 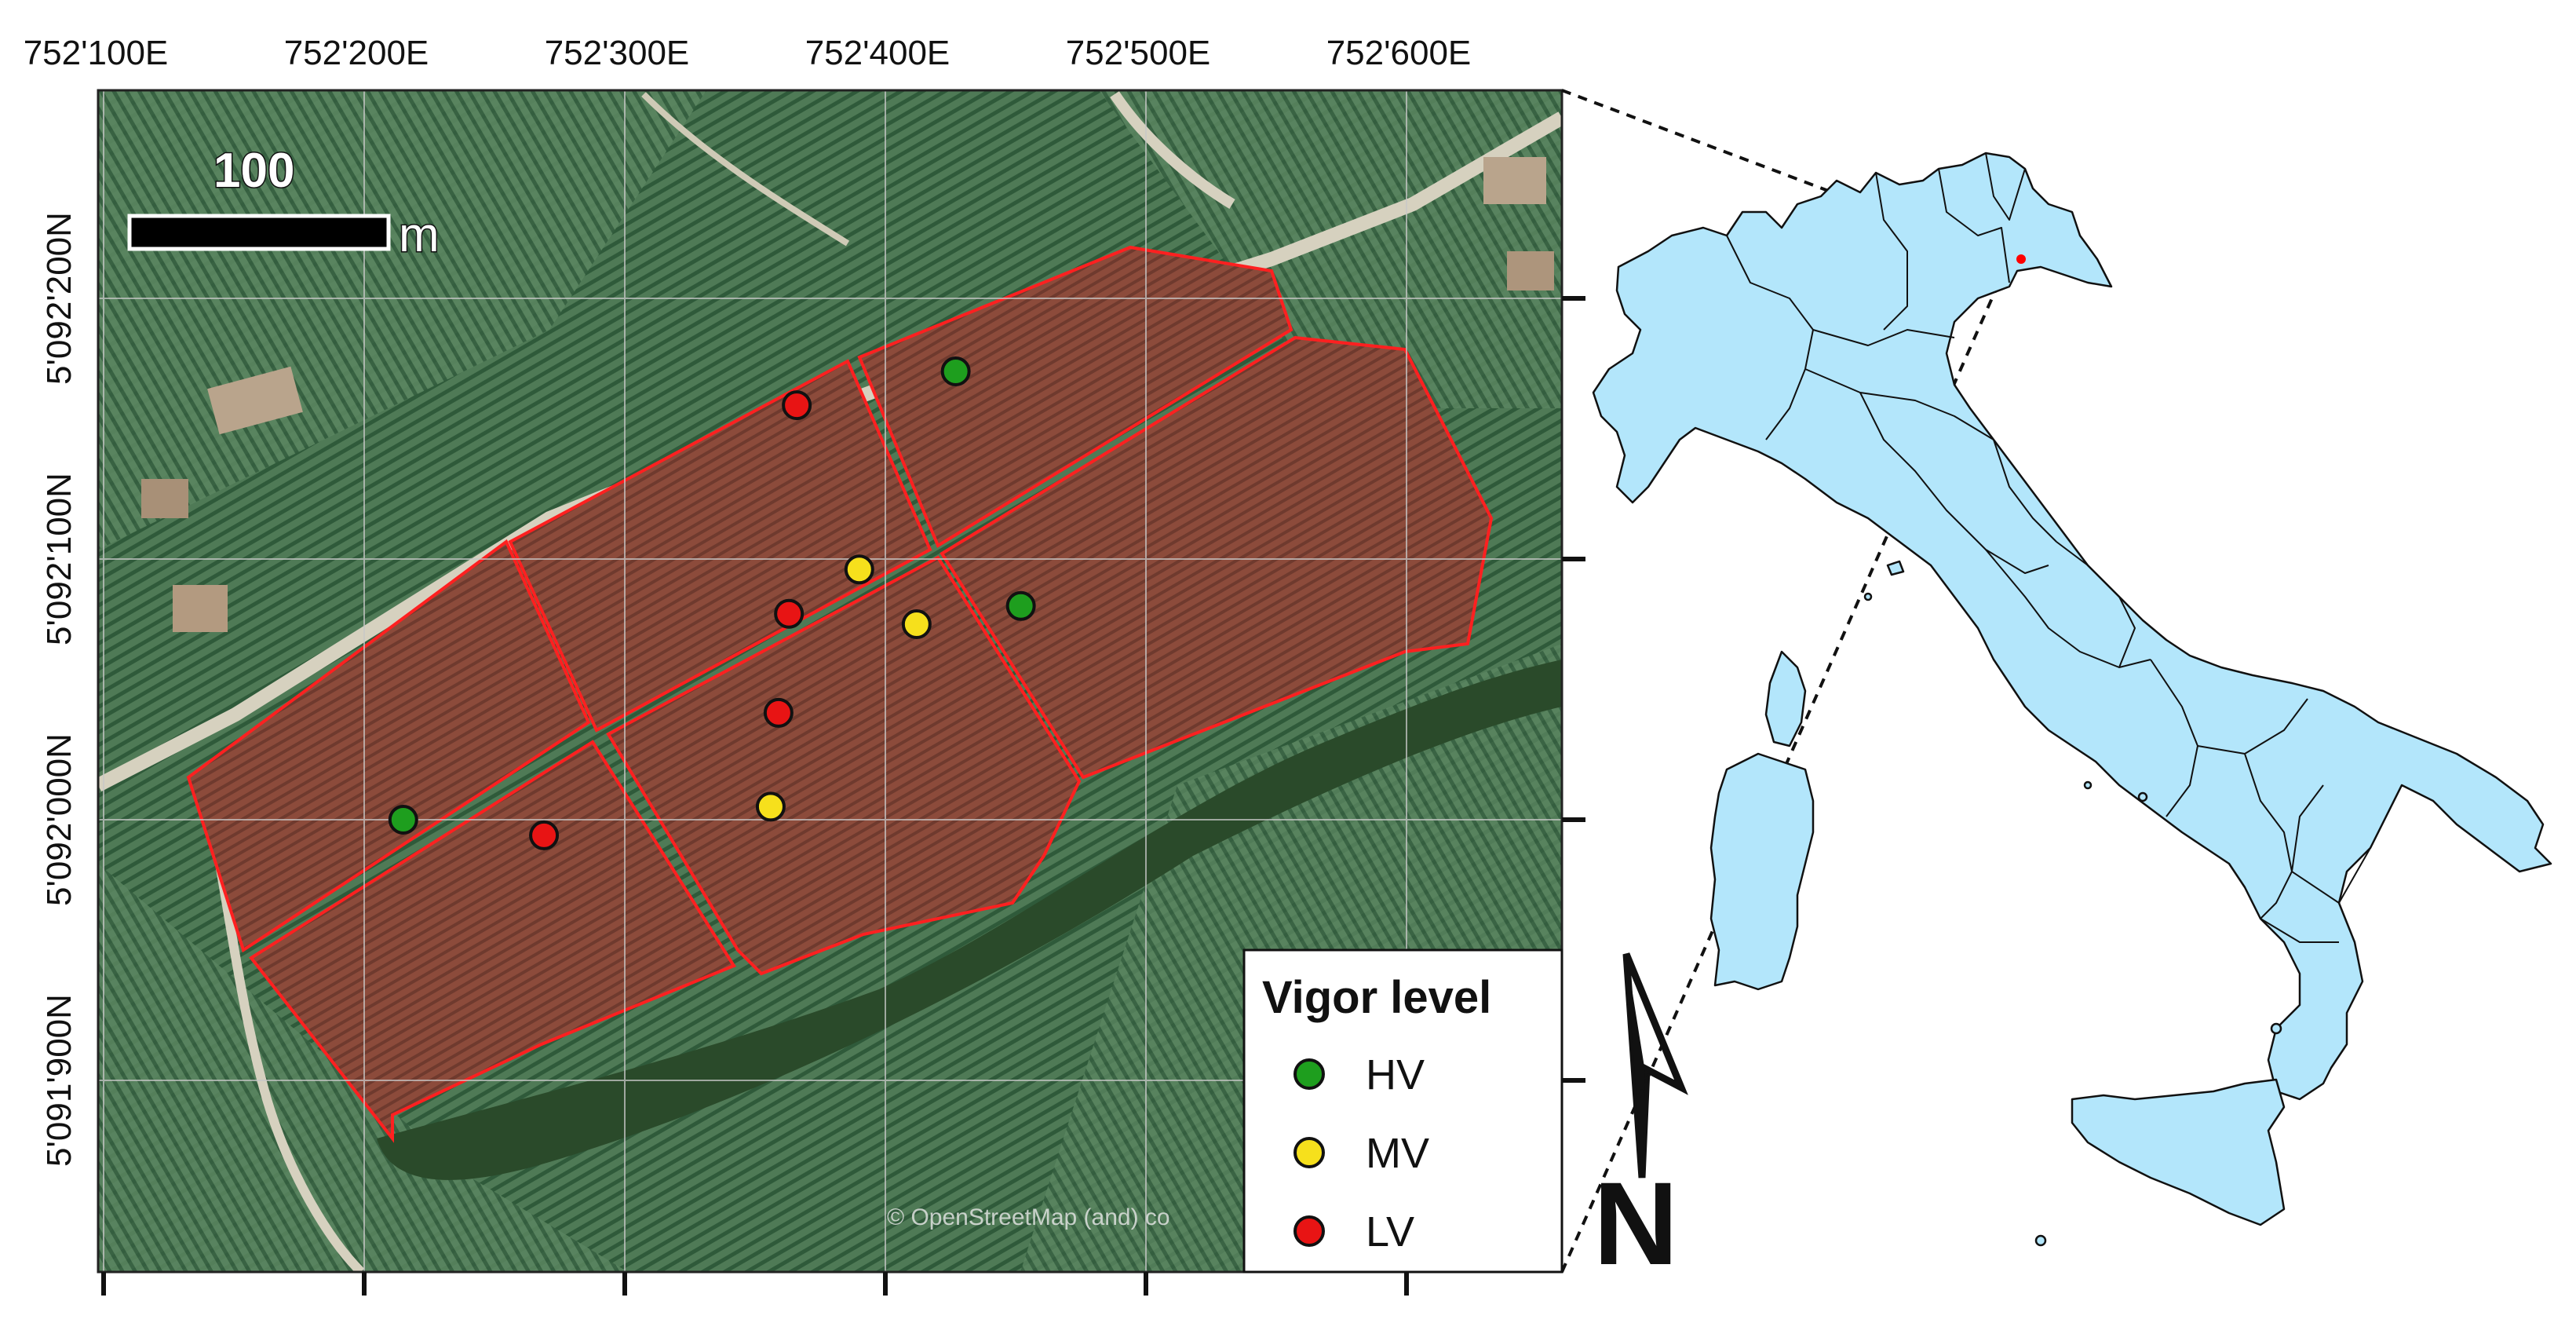 I want to click on legend-box, so click(x=1402, y=1111).